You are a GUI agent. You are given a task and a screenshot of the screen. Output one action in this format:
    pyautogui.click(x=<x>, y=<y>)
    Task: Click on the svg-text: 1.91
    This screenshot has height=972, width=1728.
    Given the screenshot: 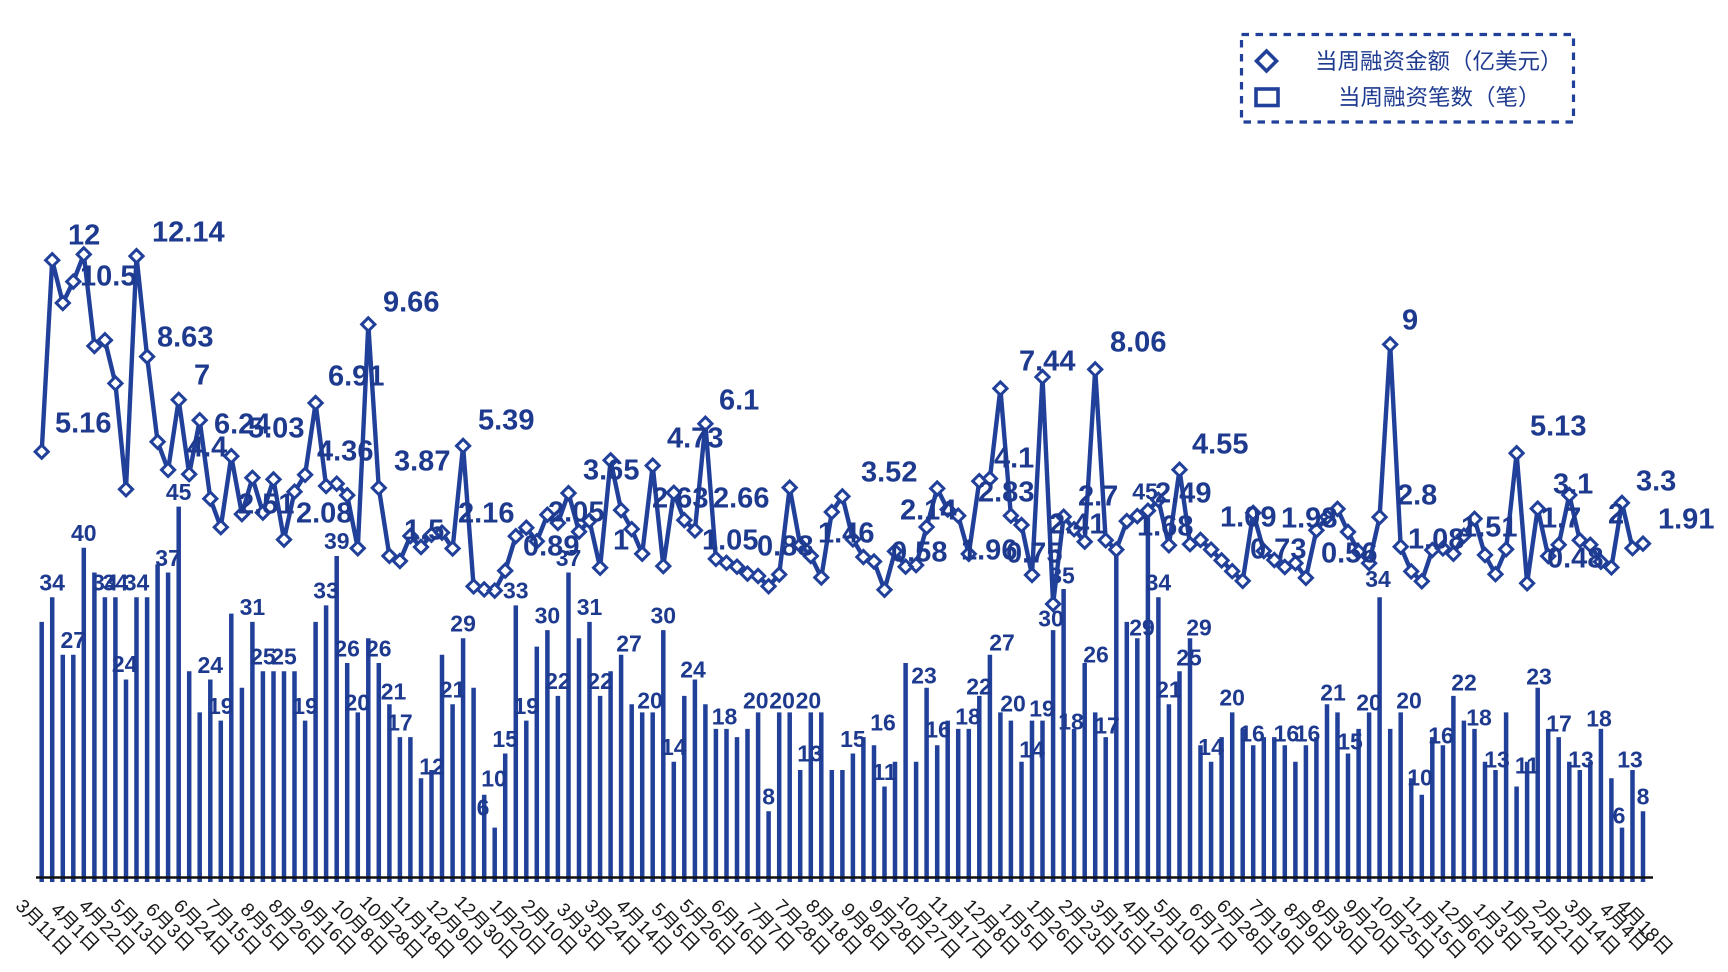 What is the action you would take?
    pyautogui.click(x=1686, y=520)
    